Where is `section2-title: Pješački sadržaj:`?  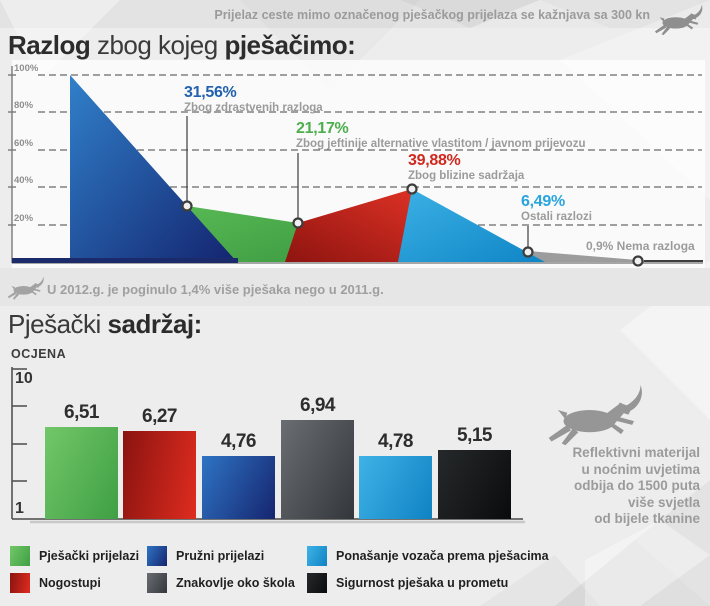 section2-title: Pješački sadržaj: is located at coordinates (105, 324).